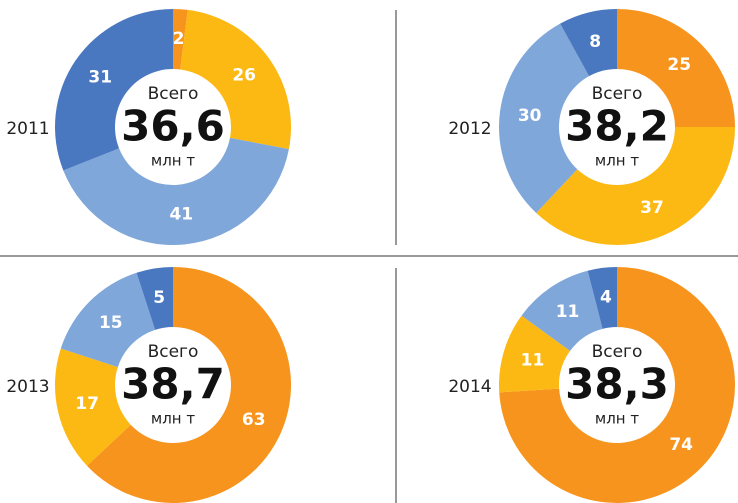 The image size is (738, 503). I want to click on segment-label: 30, so click(530, 116).